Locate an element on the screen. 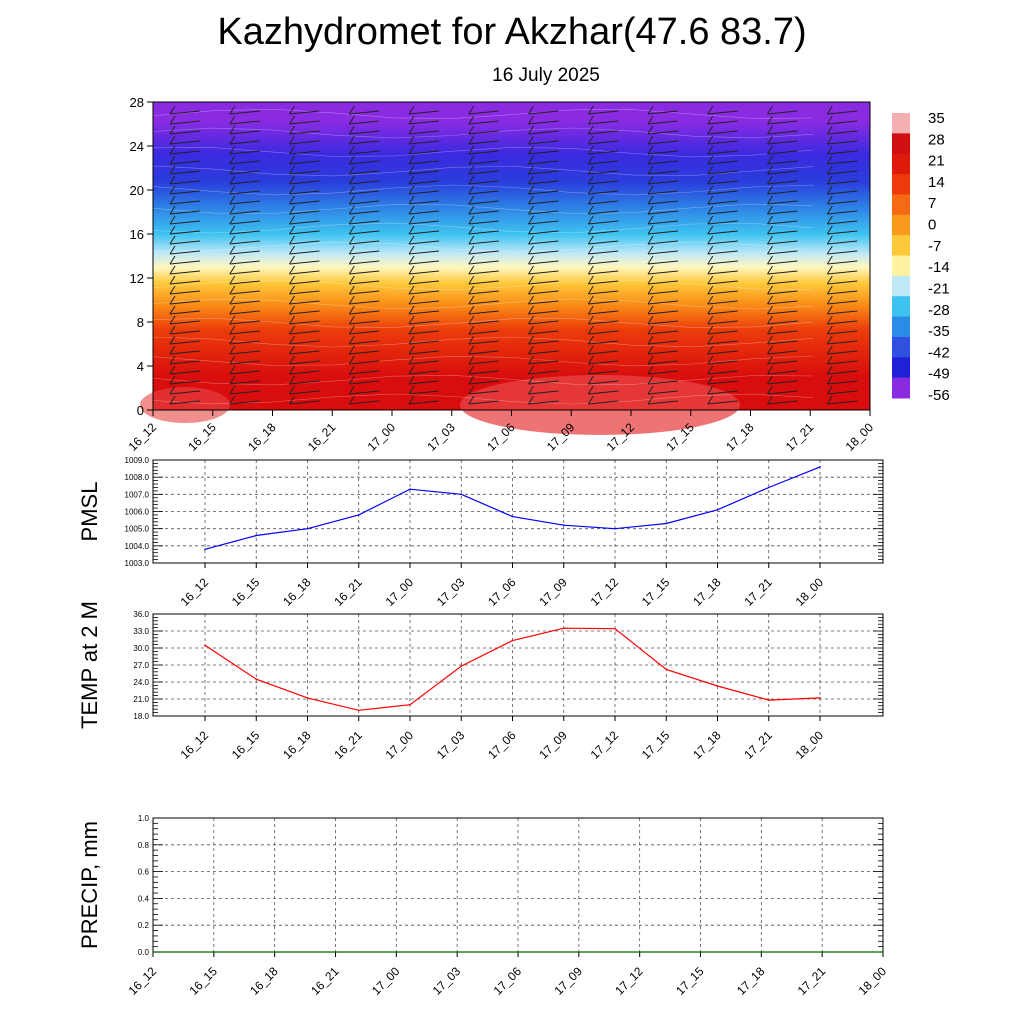 The height and width of the screenshot is (1024, 1024). colorbar-label: -42 is located at coordinates (939, 352).